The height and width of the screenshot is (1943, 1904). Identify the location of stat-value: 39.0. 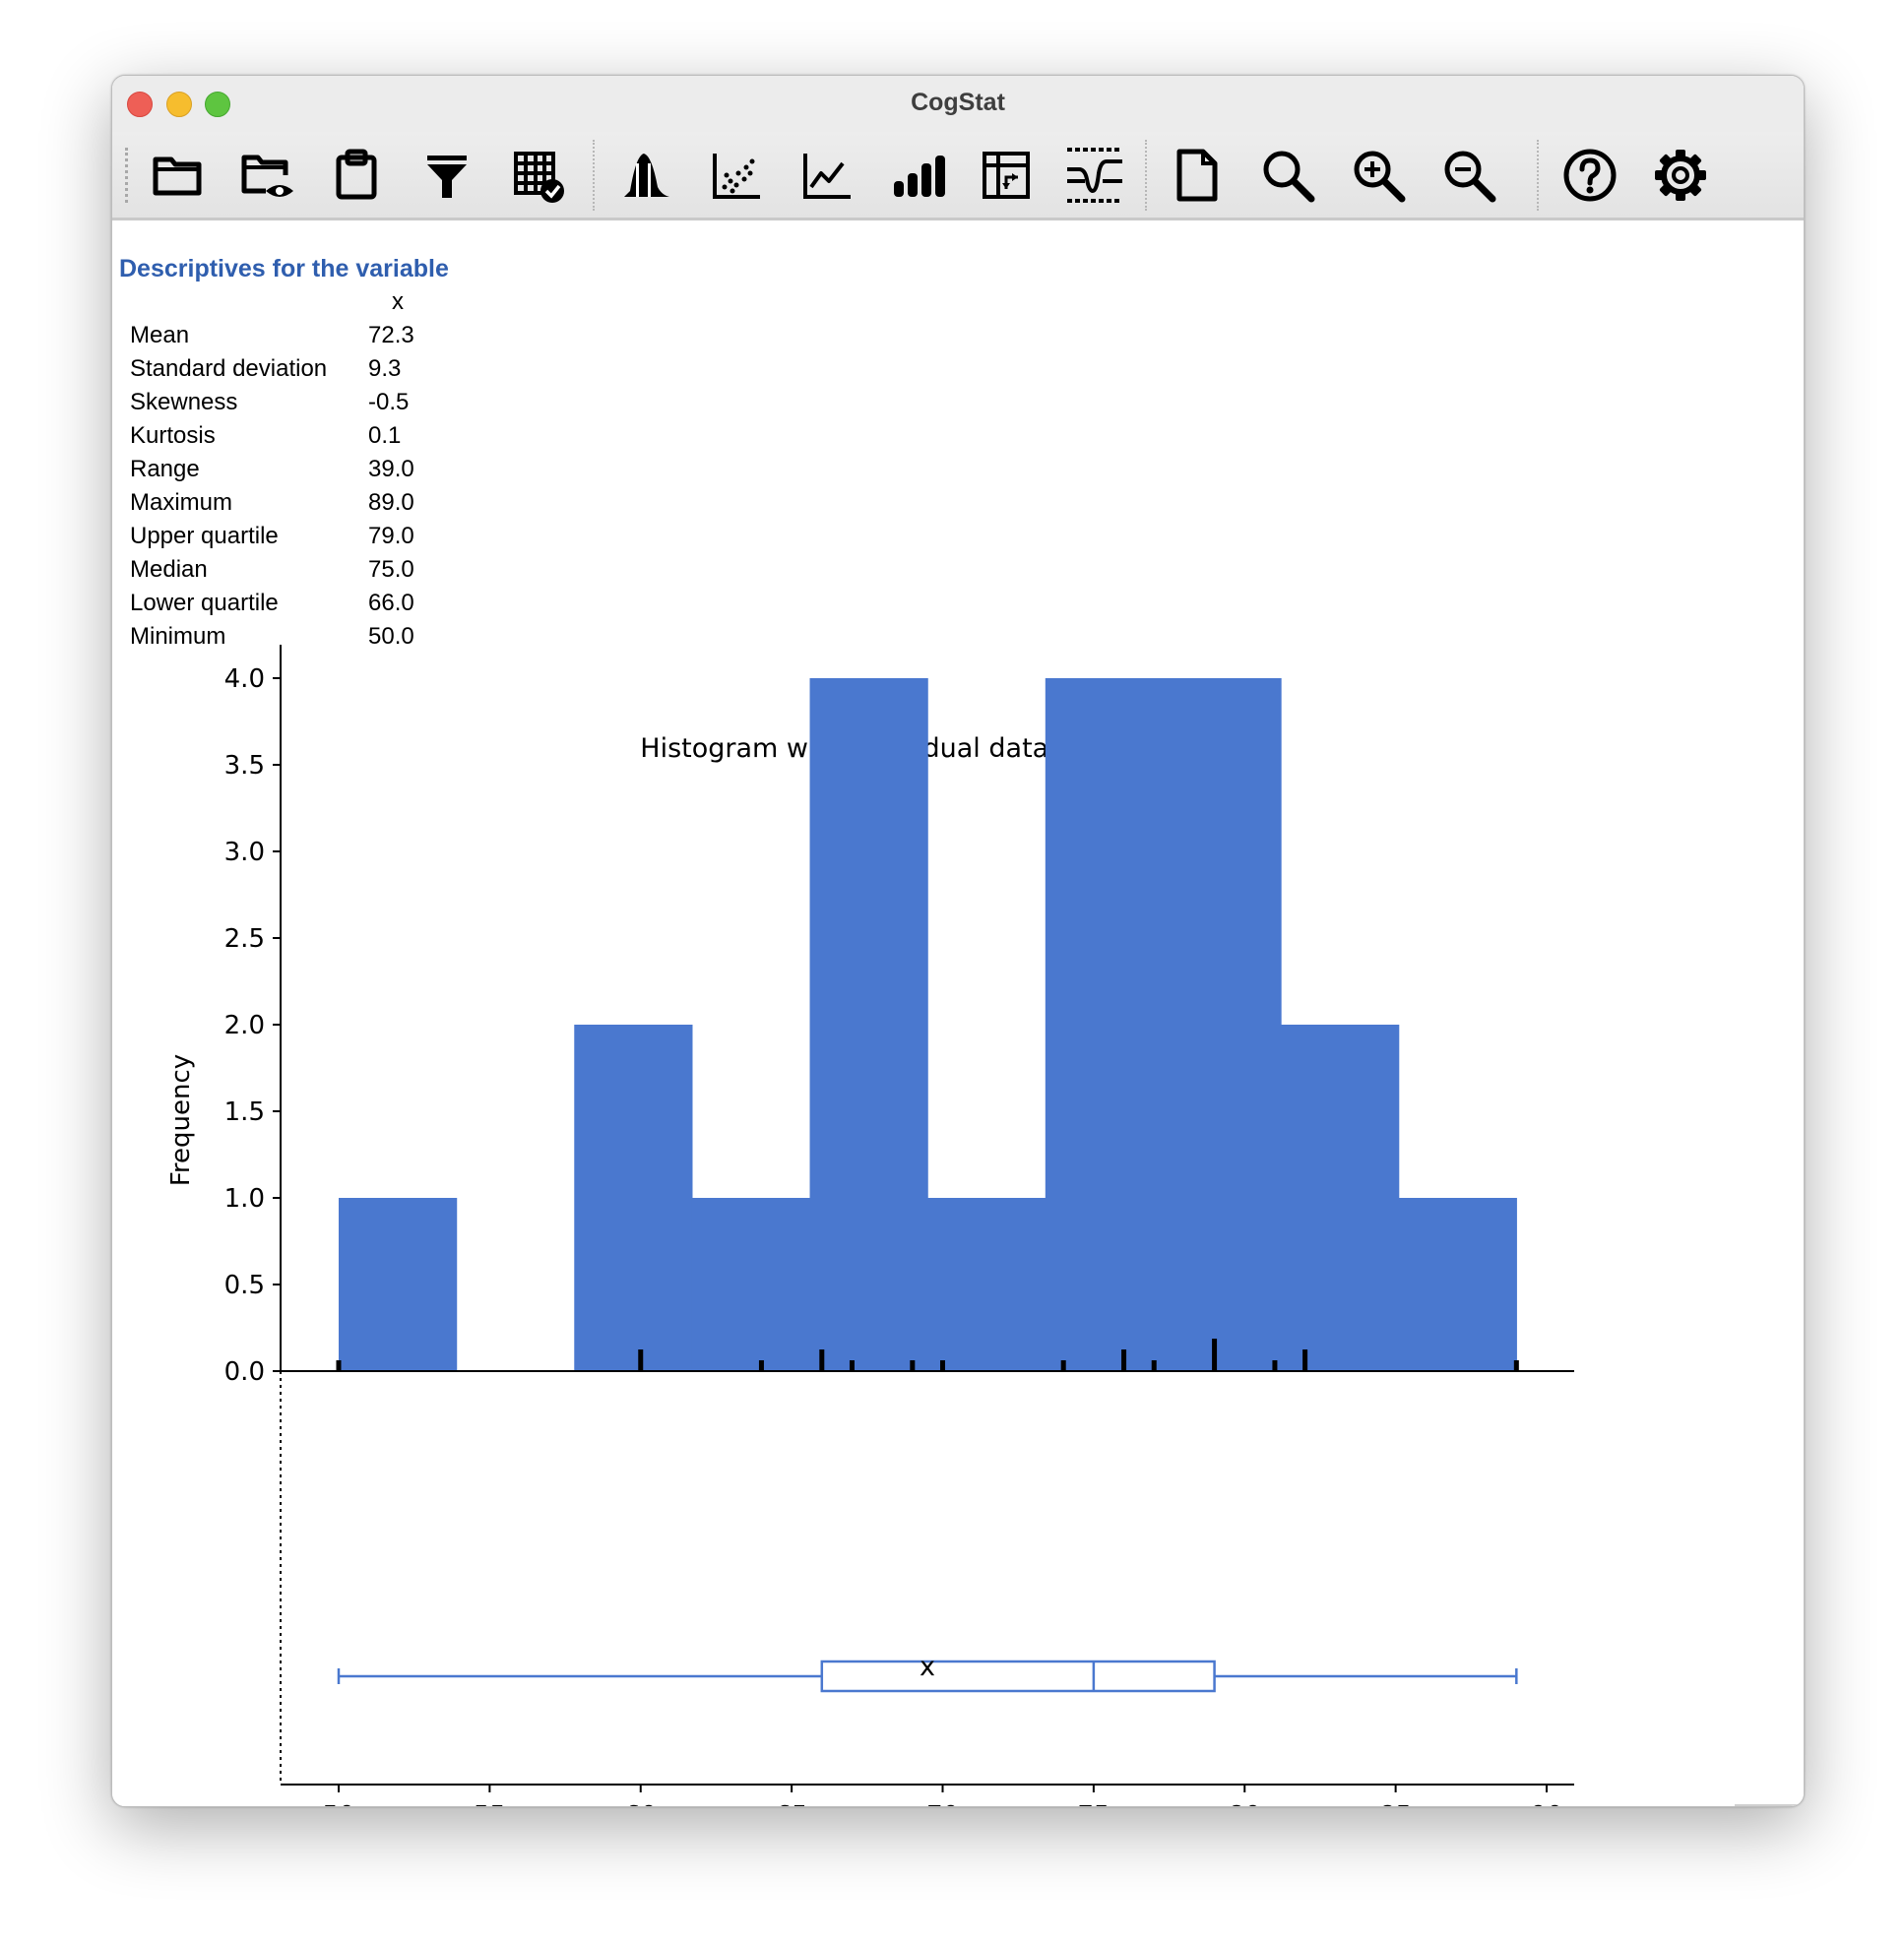
(391, 469).